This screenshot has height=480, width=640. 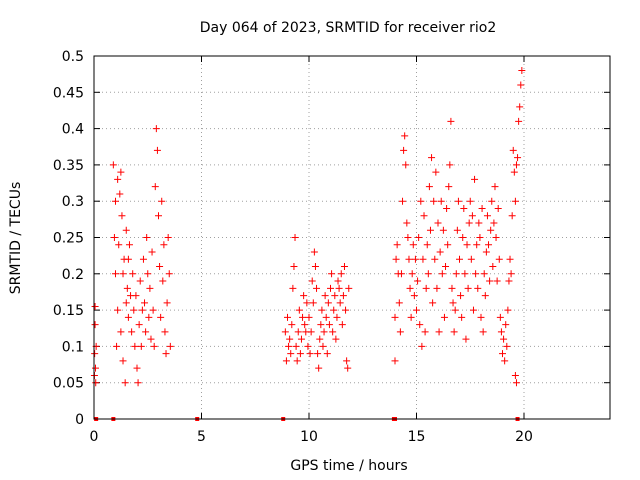 I want to click on y-tick-label: 0.4, so click(x=73, y=130).